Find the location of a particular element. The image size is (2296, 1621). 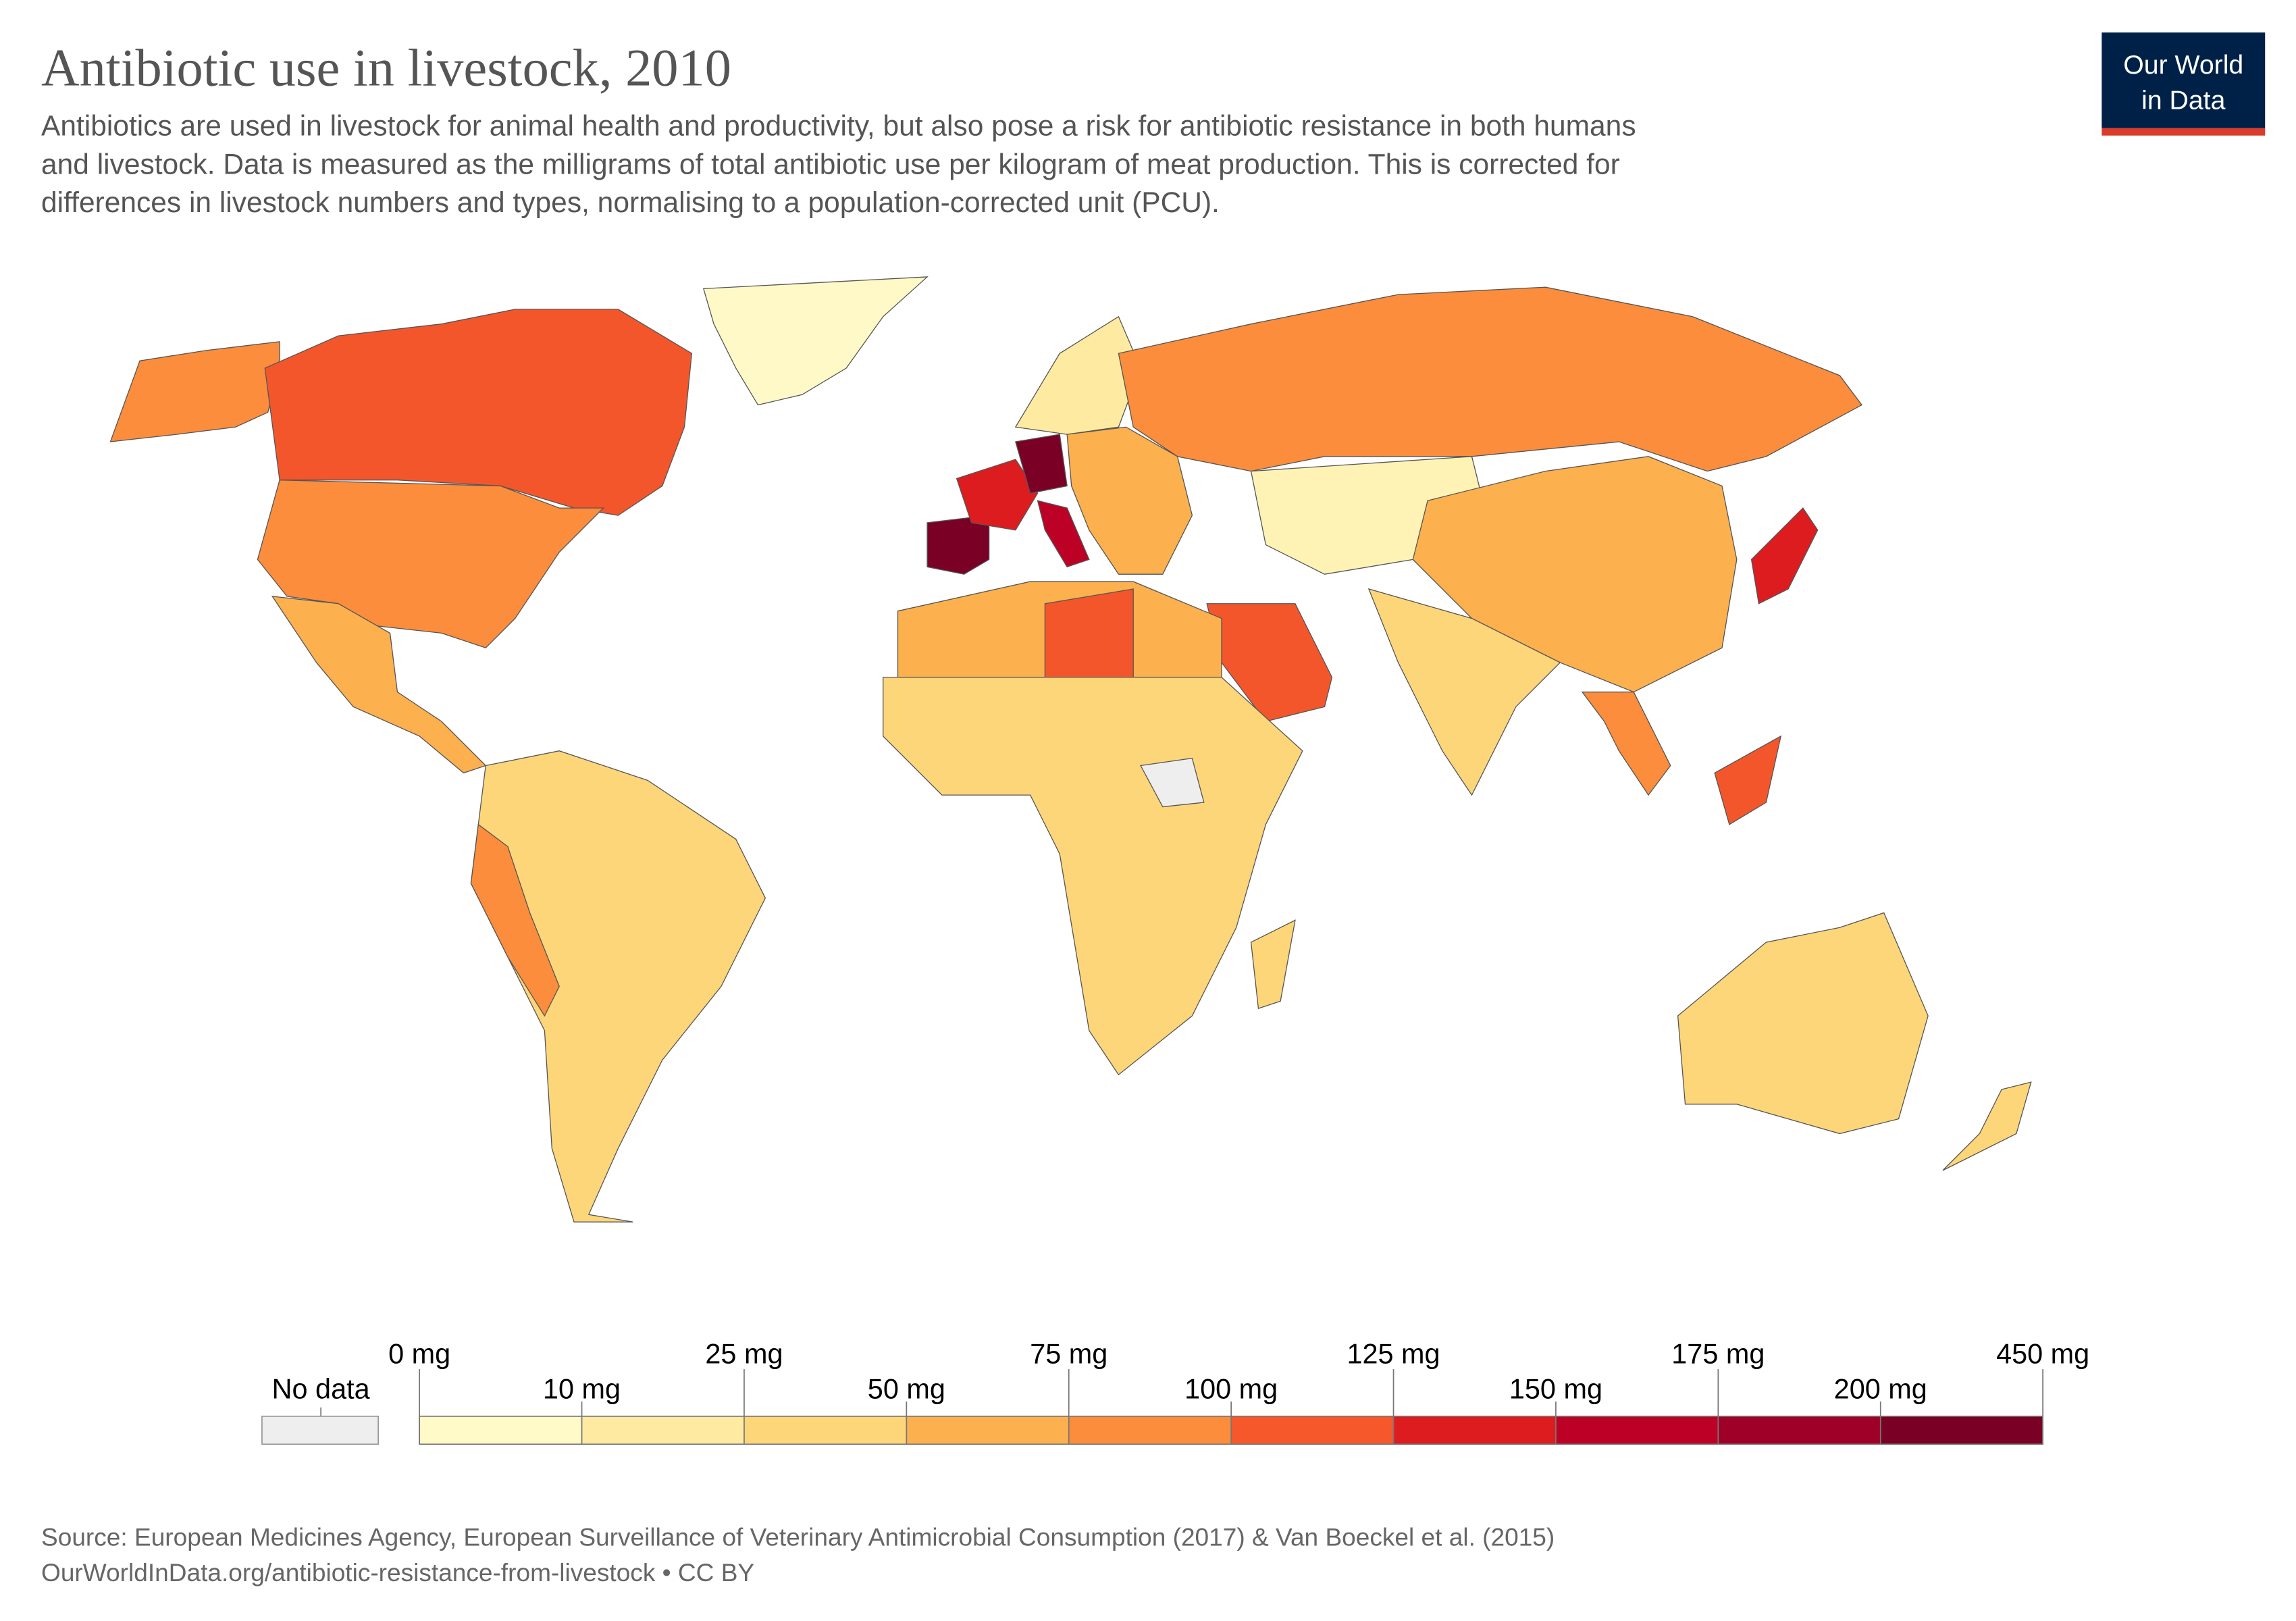

no-data-region is located at coordinates (1172, 782).